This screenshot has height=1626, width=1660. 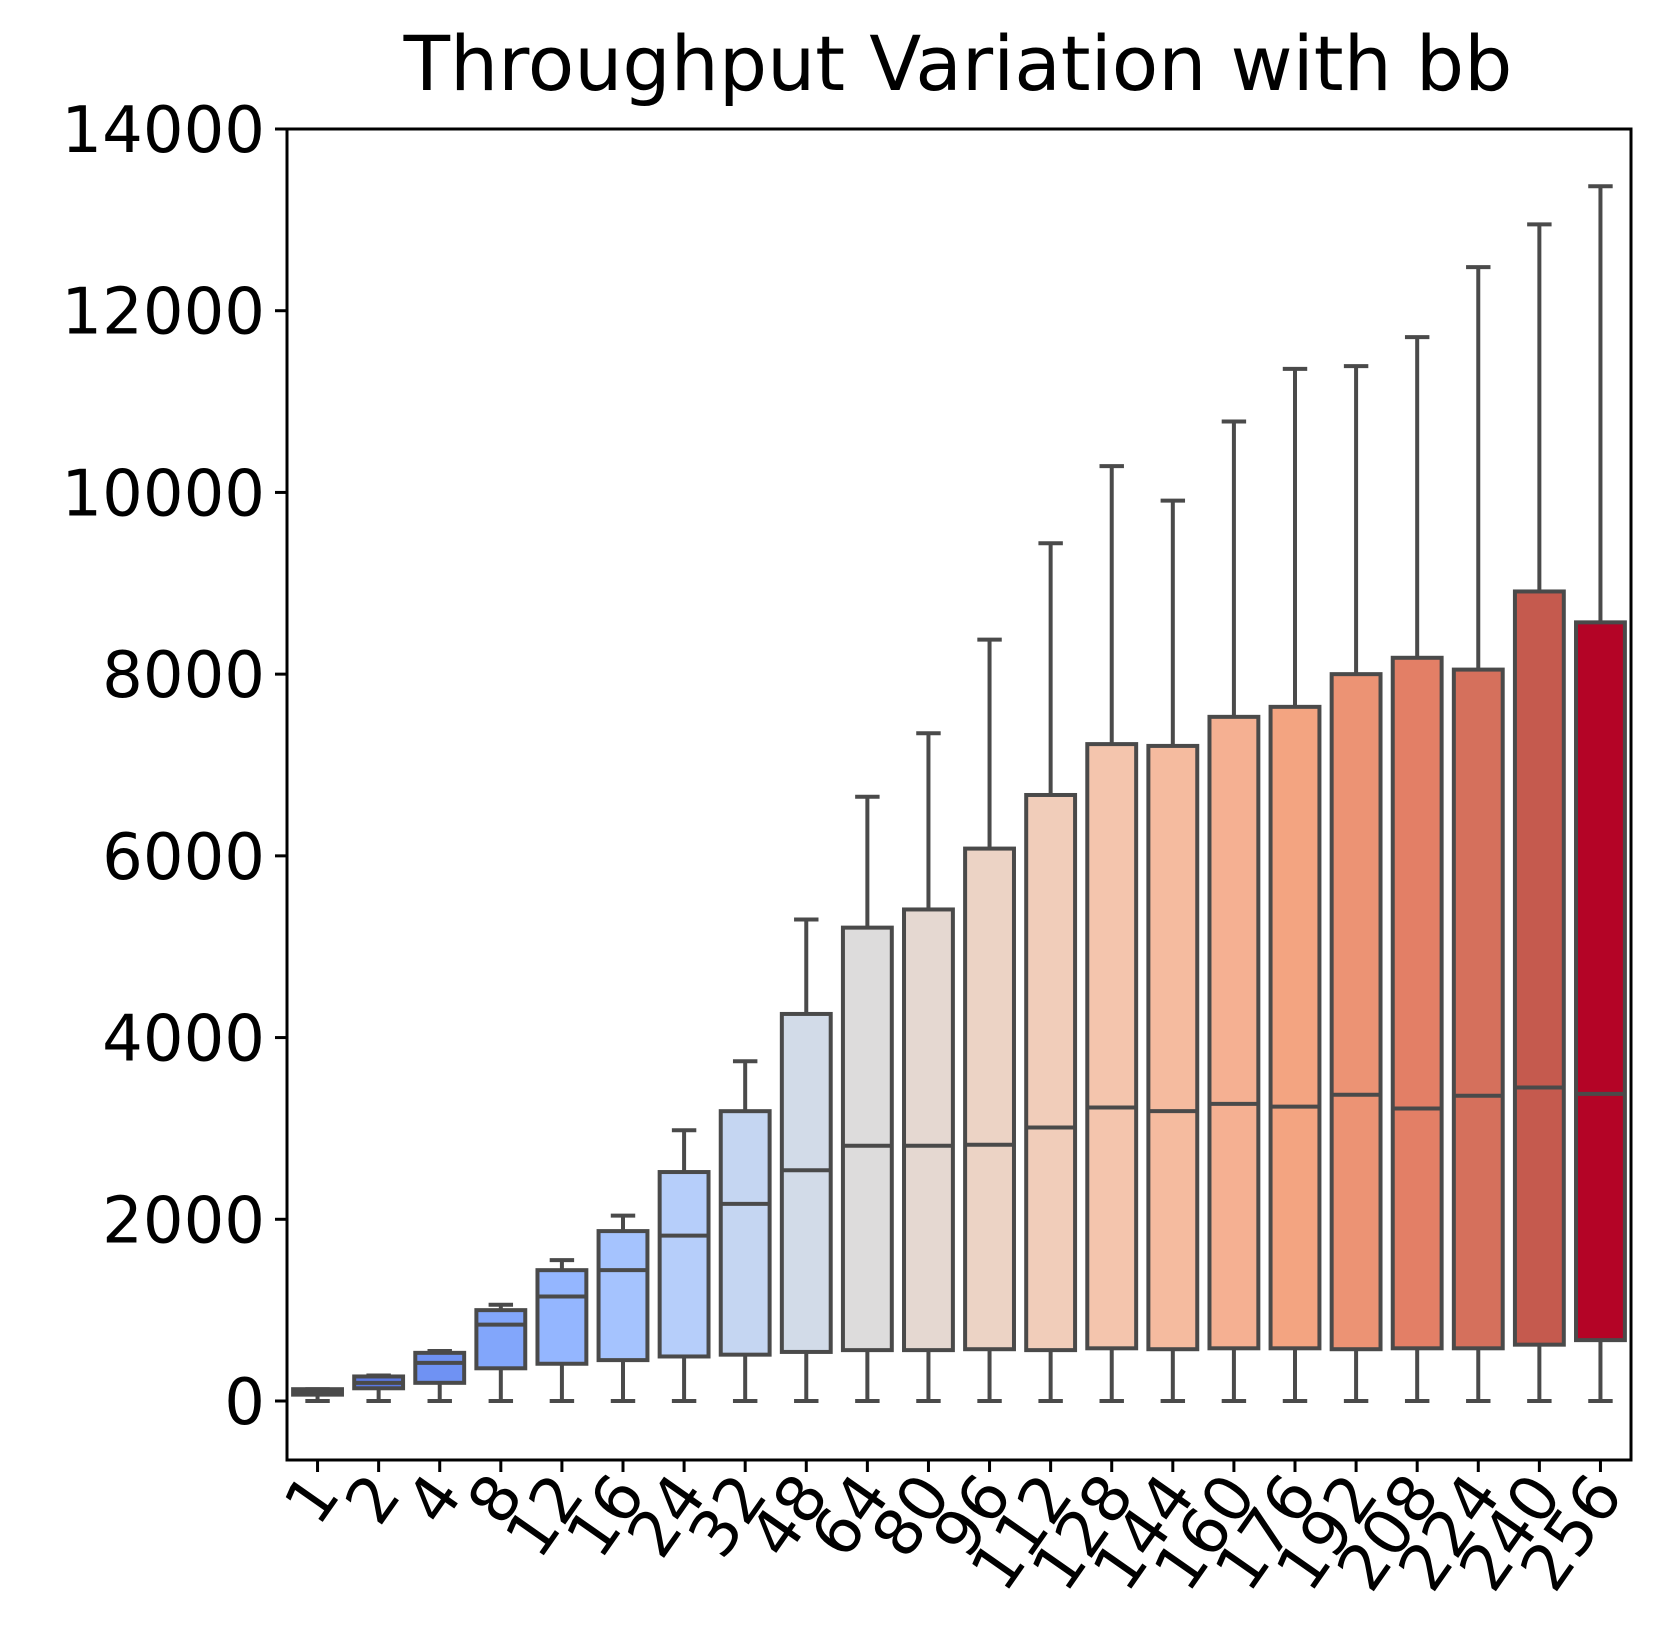 What do you see at coordinates (163, 131) in the screenshot?
I see `y-tick-label: 14000` at bounding box center [163, 131].